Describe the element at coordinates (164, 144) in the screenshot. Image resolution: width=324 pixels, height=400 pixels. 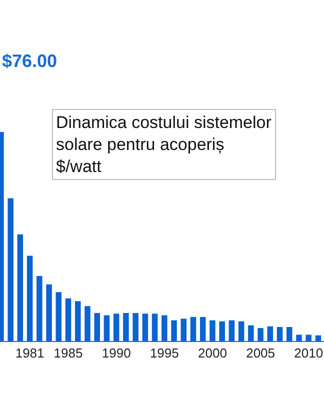
I see `chart-title: Dinamica costului sistemelor solare pentru acoperiș $/watt` at that location.